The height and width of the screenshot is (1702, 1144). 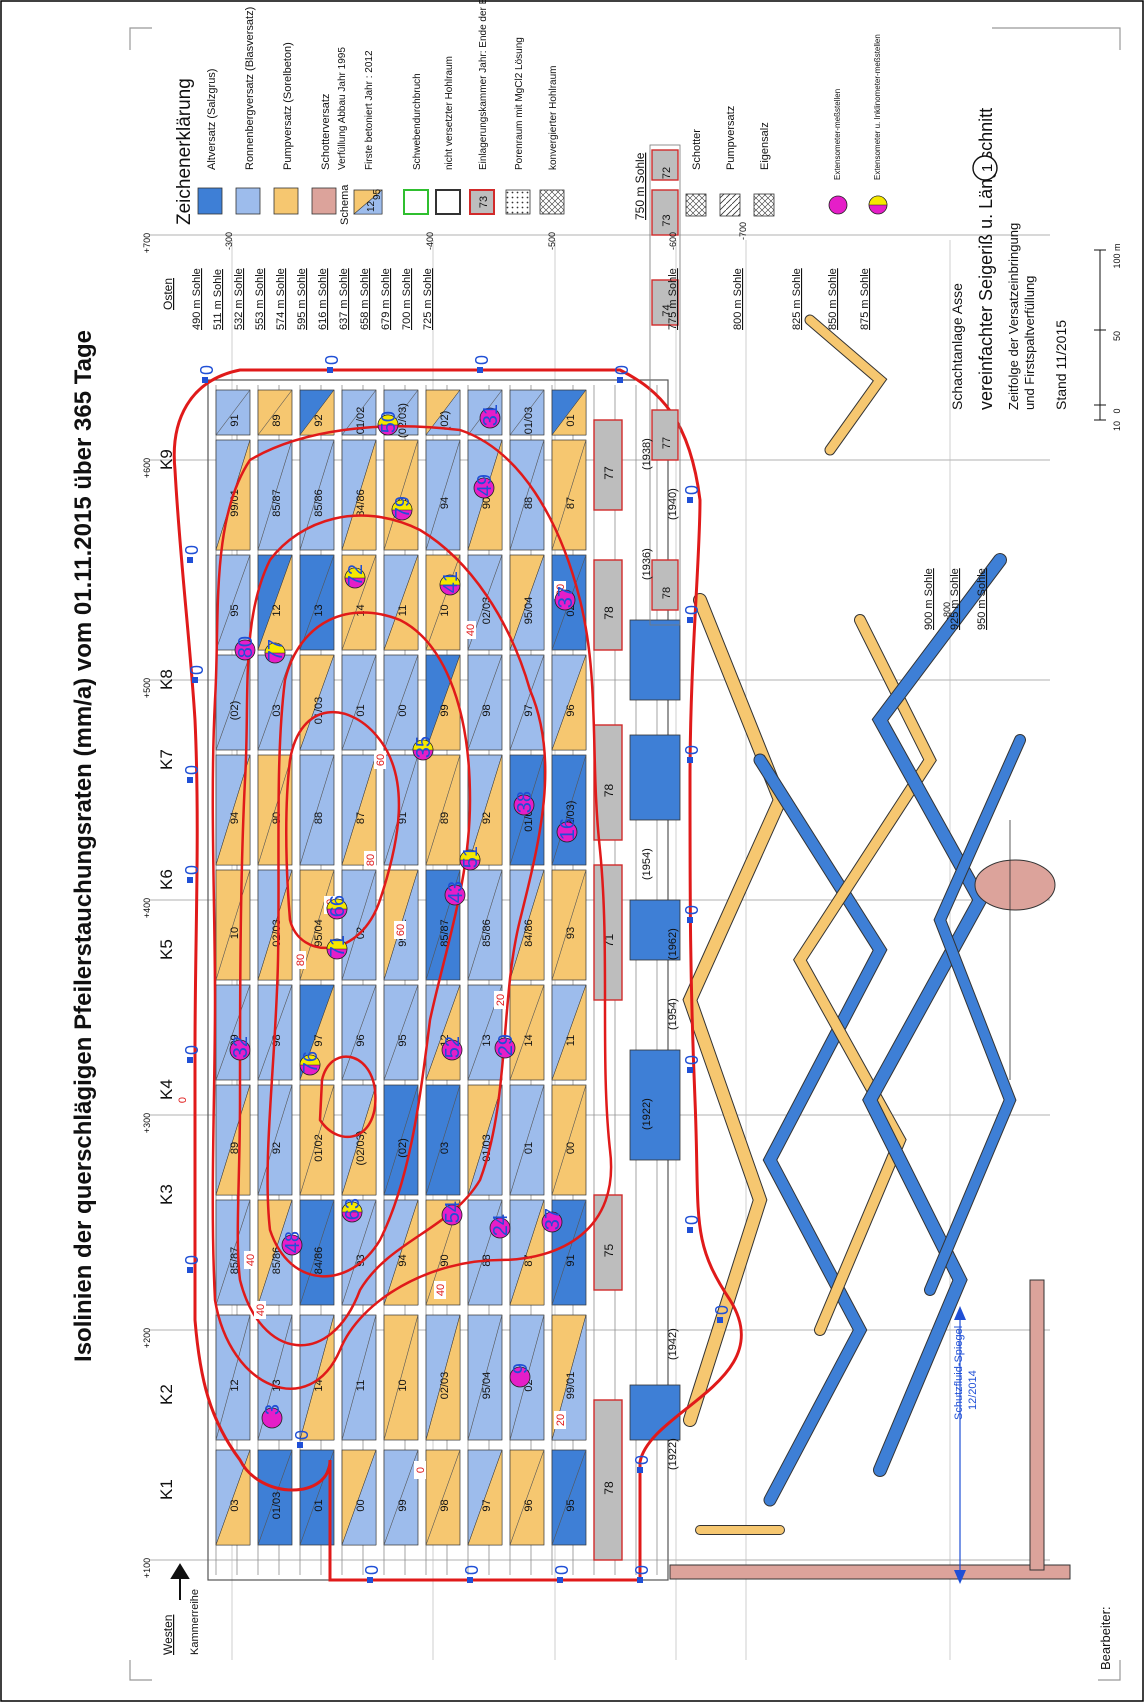 What do you see at coordinates (166, 459) in the screenshot?
I see `column-label: K9` at bounding box center [166, 459].